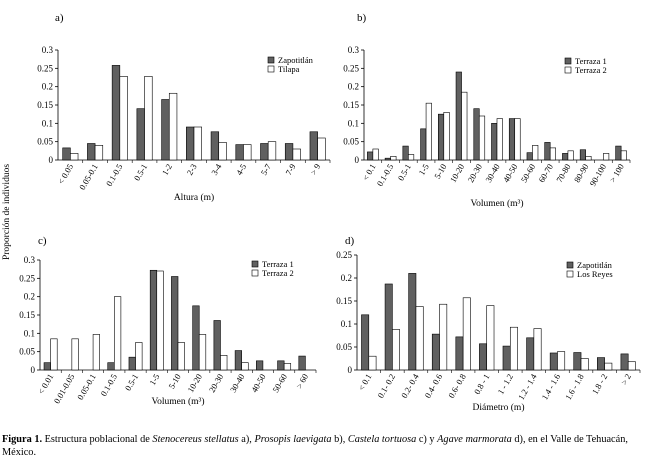 The width and height of the screenshot is (650, 464). What do you see at coordinates (216, 168) in the screenshot?
I see `x-tick-label: 3-4` at bounding box center [216, 168].